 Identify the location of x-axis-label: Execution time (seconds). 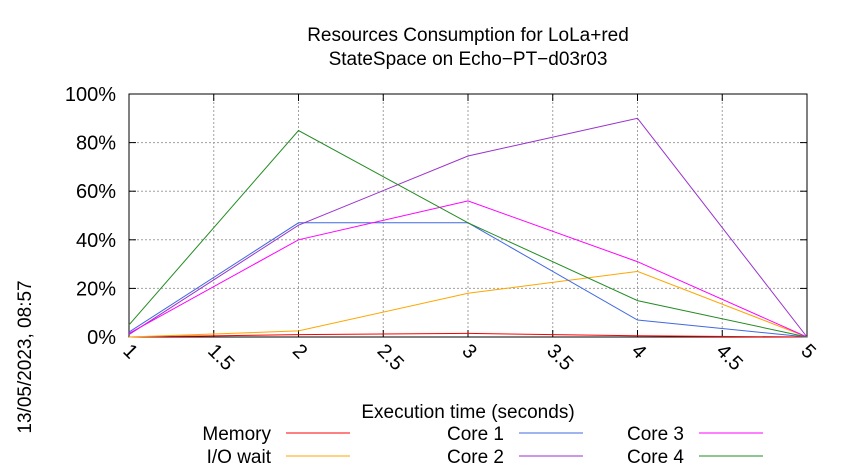
(467, 412).